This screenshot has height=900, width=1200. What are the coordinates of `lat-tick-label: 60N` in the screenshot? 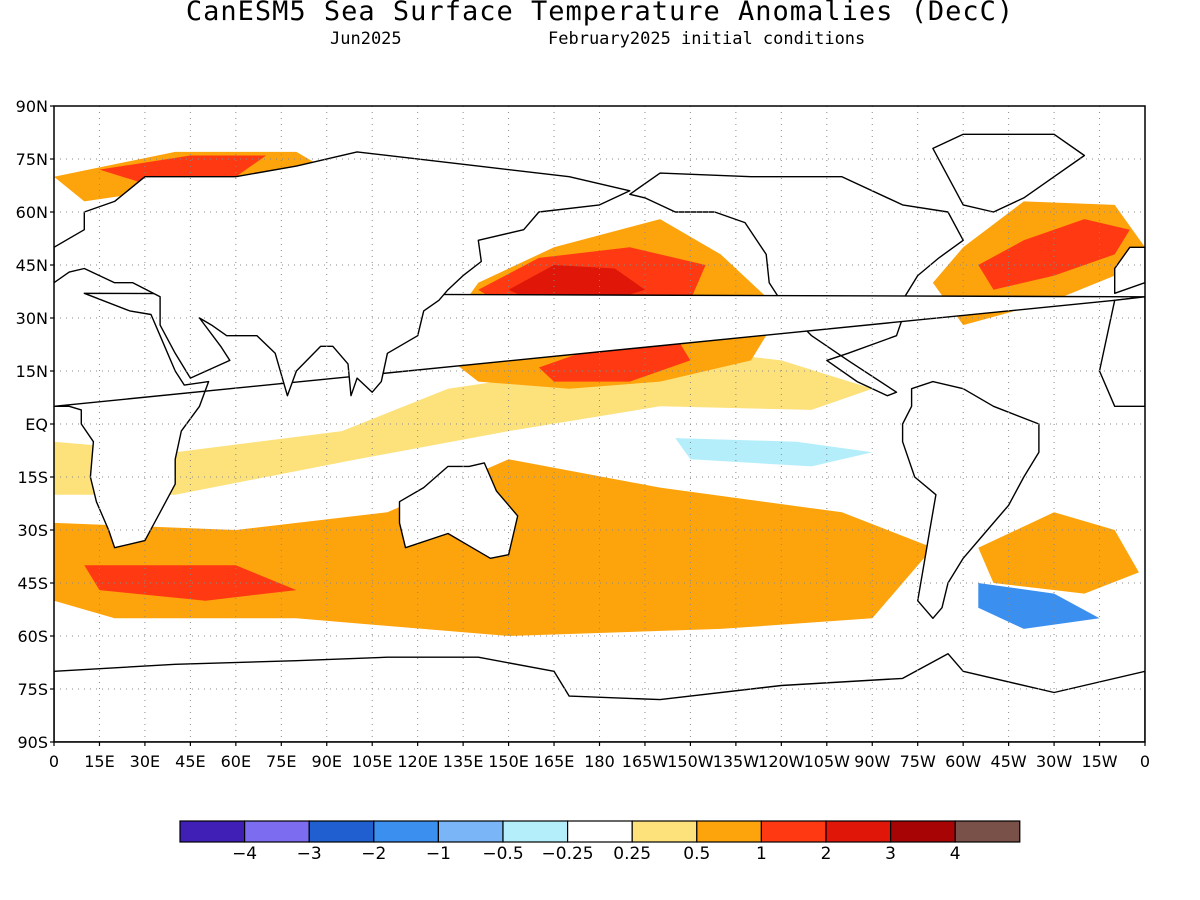 It's located at (32, 212).